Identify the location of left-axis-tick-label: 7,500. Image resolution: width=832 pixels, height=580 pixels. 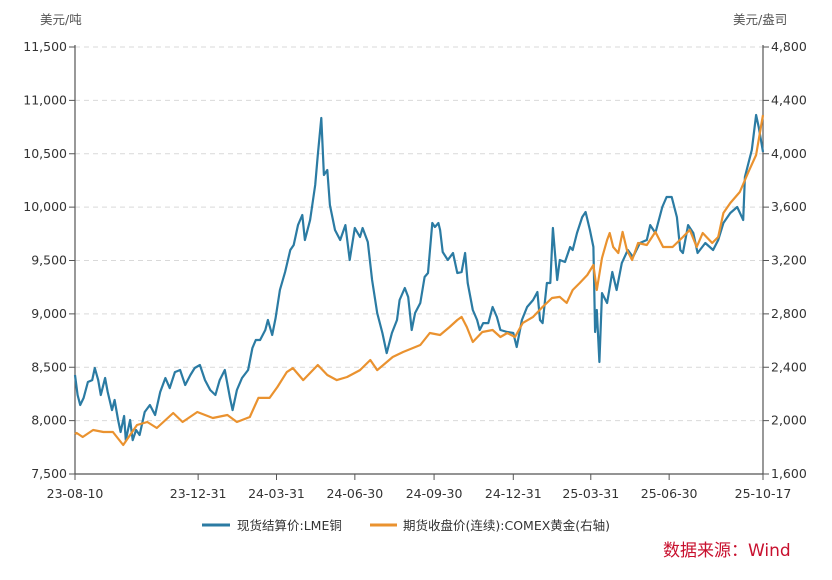
(49, 473).